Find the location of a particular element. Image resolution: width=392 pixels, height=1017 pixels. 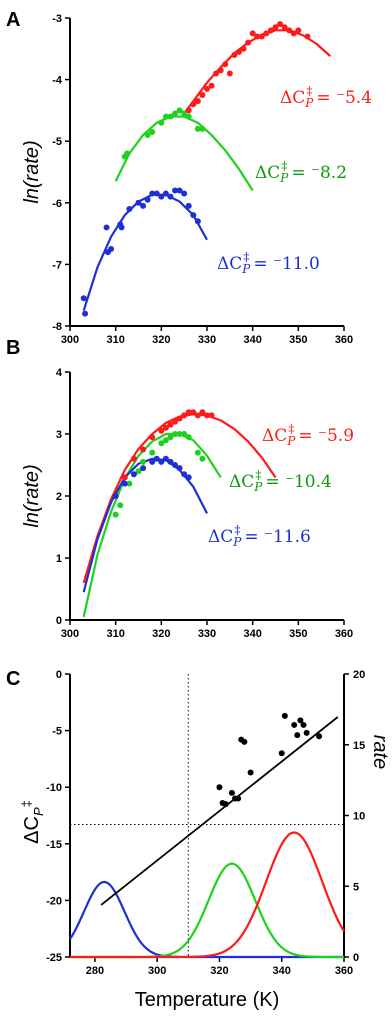

svg-text:ΔCP‡= ⁻8.2: ΔCP‡ = ⁻8.2 is located at coordinates (301, 172).